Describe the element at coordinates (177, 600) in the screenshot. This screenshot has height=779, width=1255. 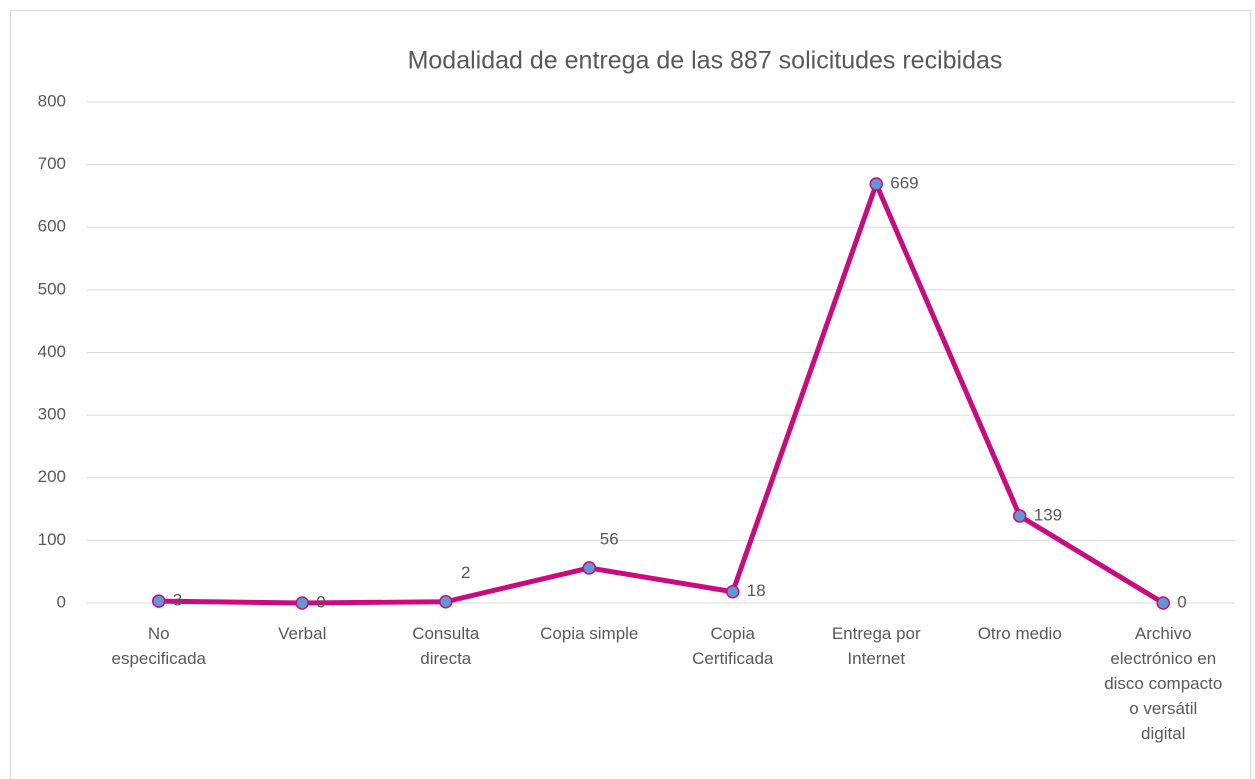
I see `data-label: 3` at that location.